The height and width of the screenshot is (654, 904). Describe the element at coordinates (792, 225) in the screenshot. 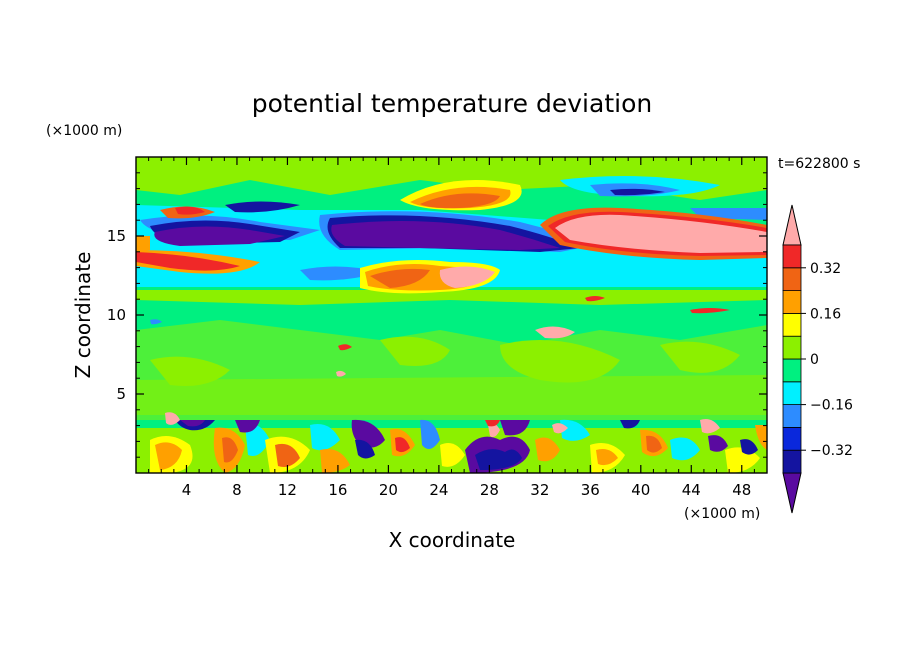

I see `colorbar-extend-high` at that location.